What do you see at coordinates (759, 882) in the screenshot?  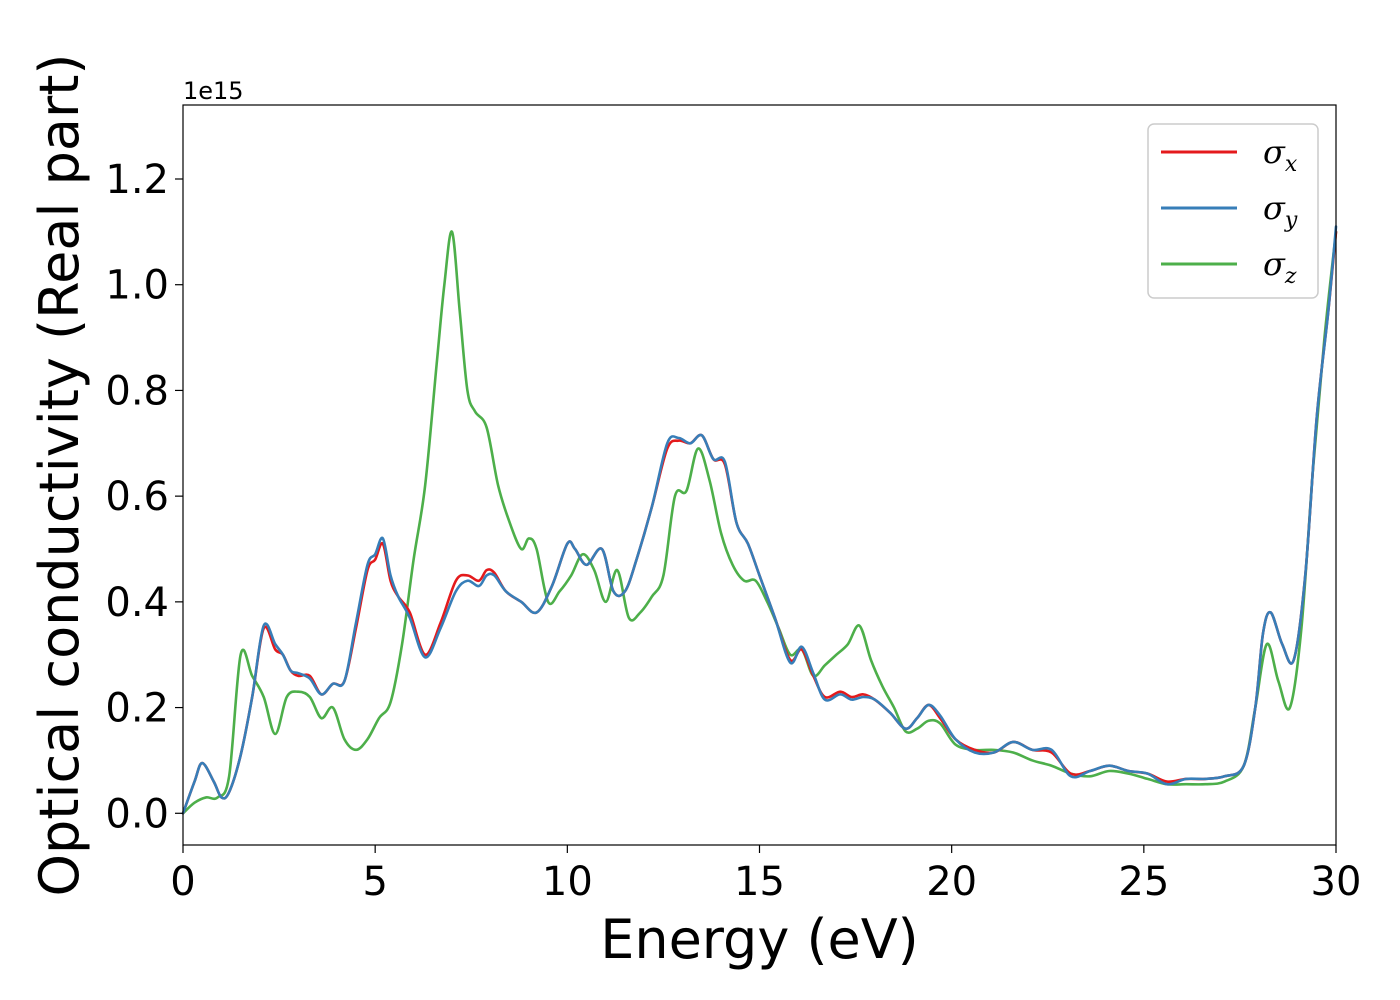 I see `x-tick-label: 15` at bounding box center [759, 882].